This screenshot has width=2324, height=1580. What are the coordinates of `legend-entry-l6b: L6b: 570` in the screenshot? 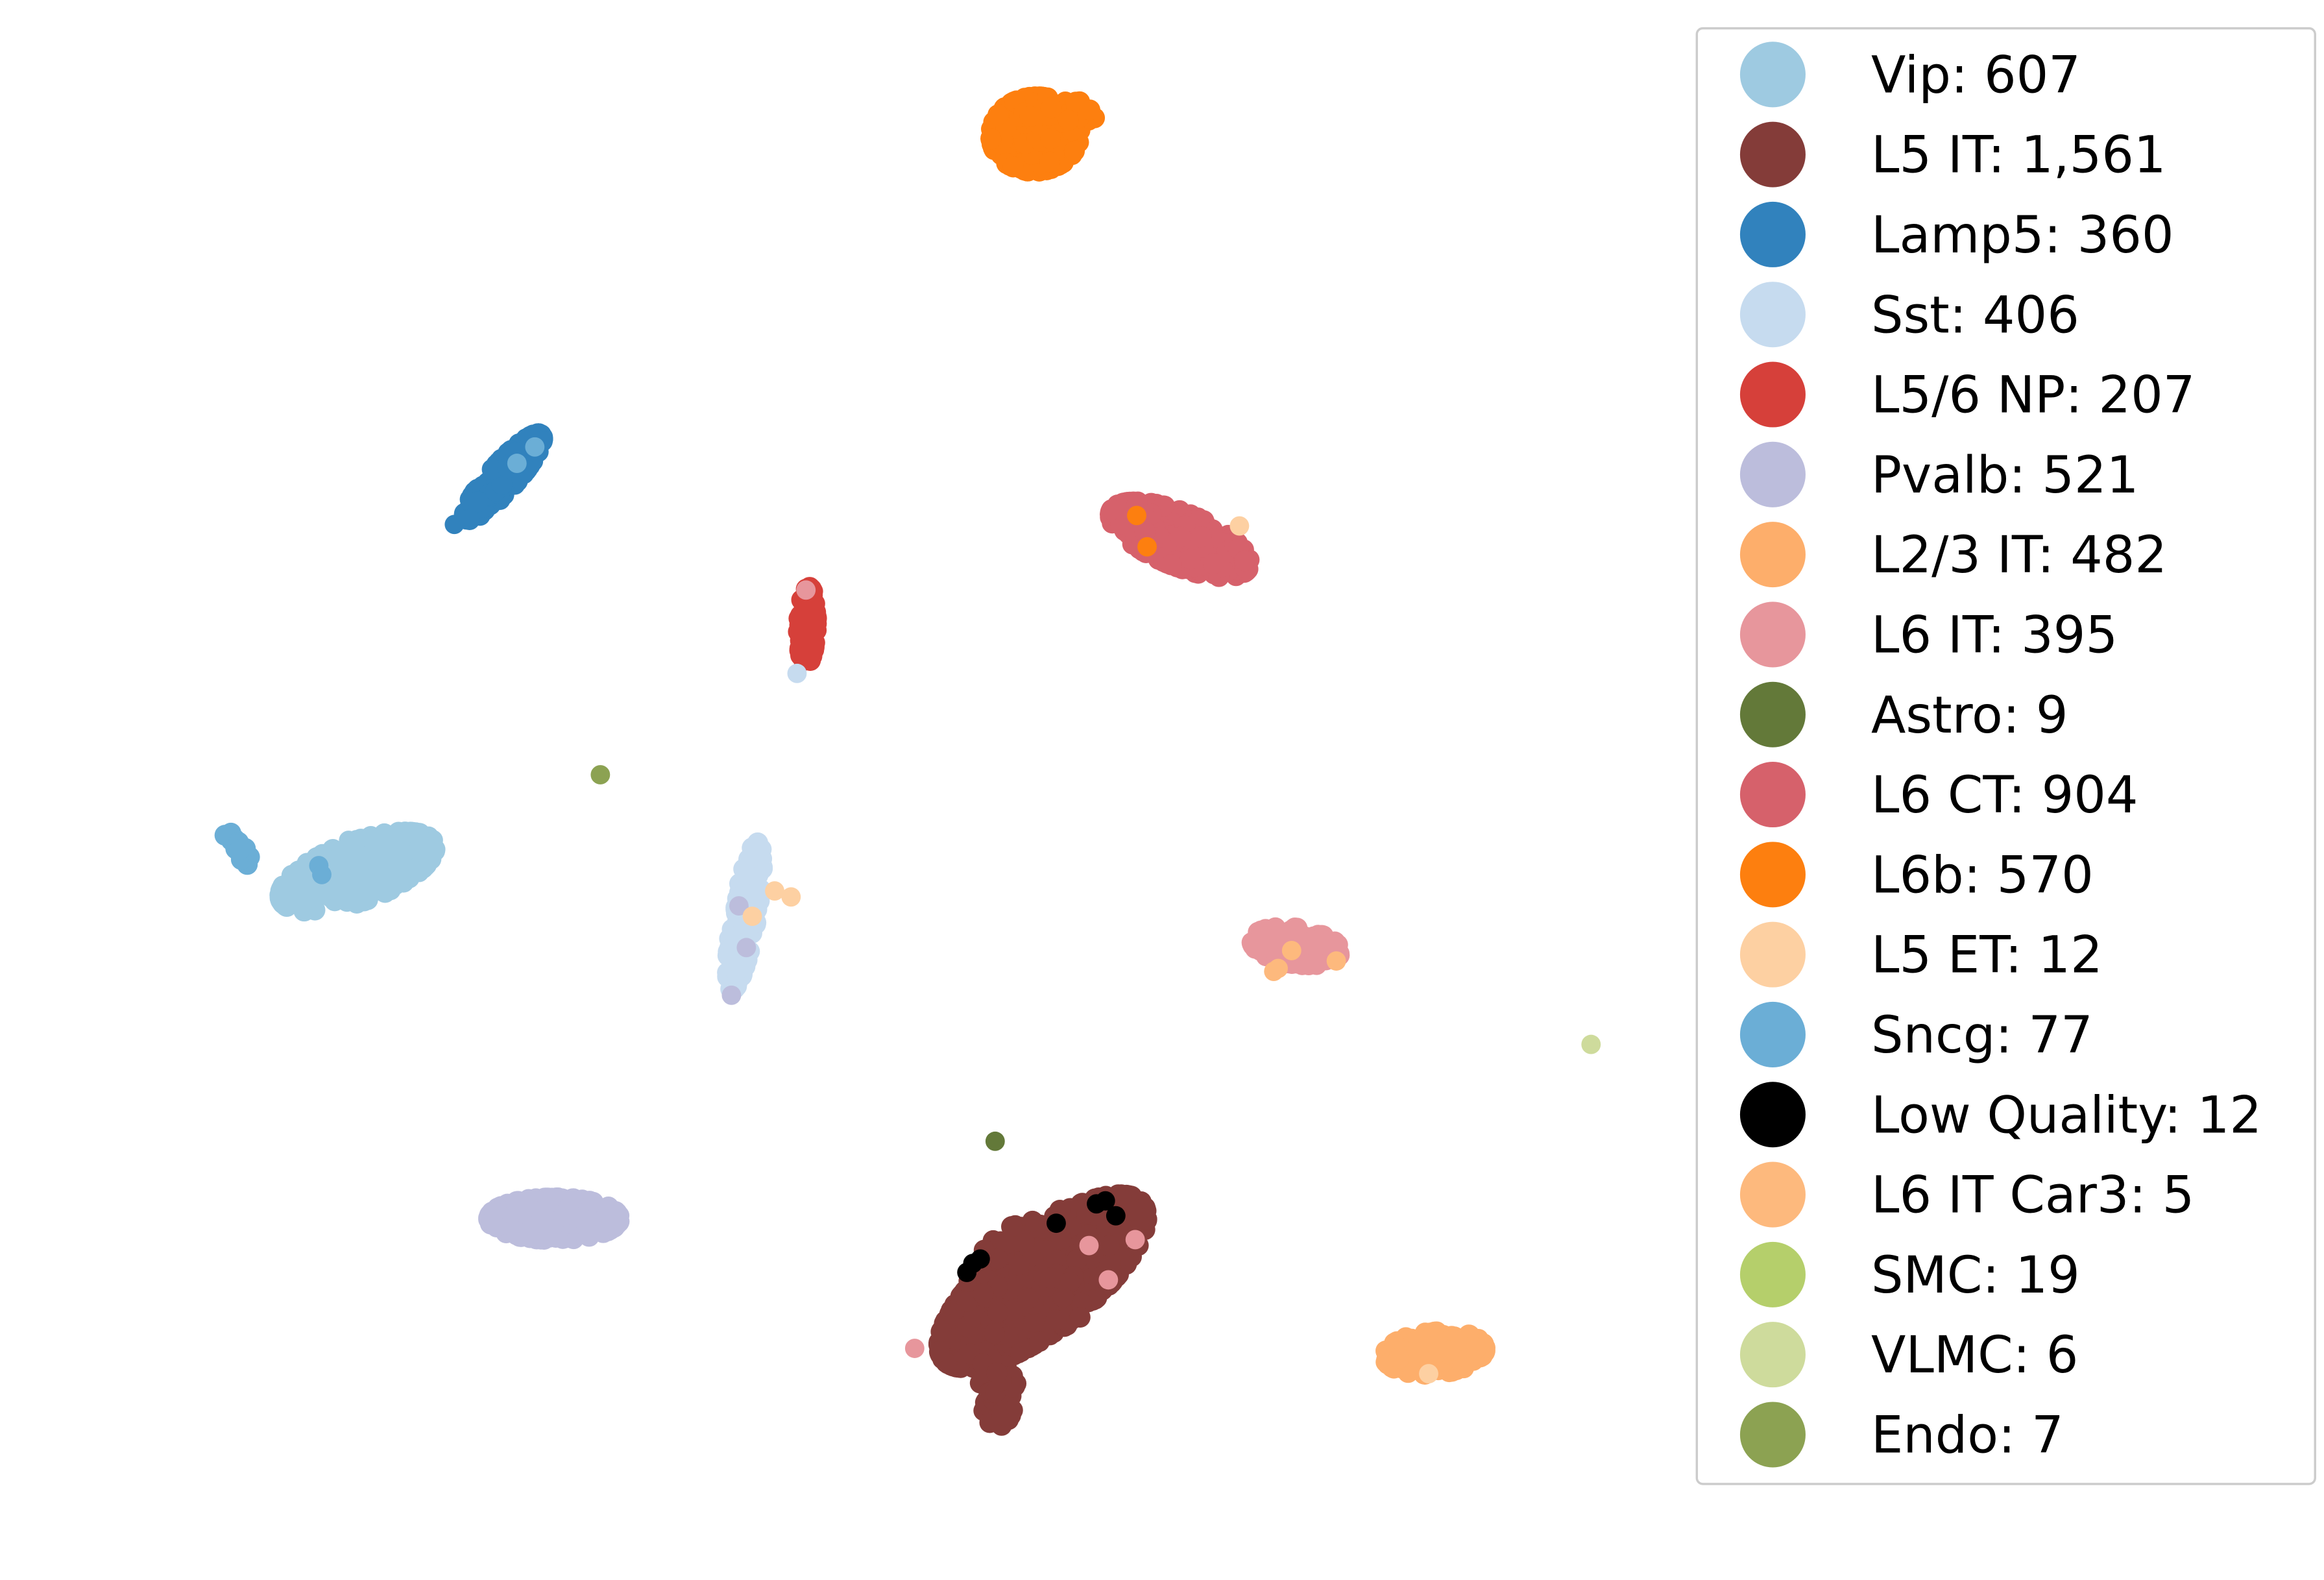 It's located at (1917, 875).